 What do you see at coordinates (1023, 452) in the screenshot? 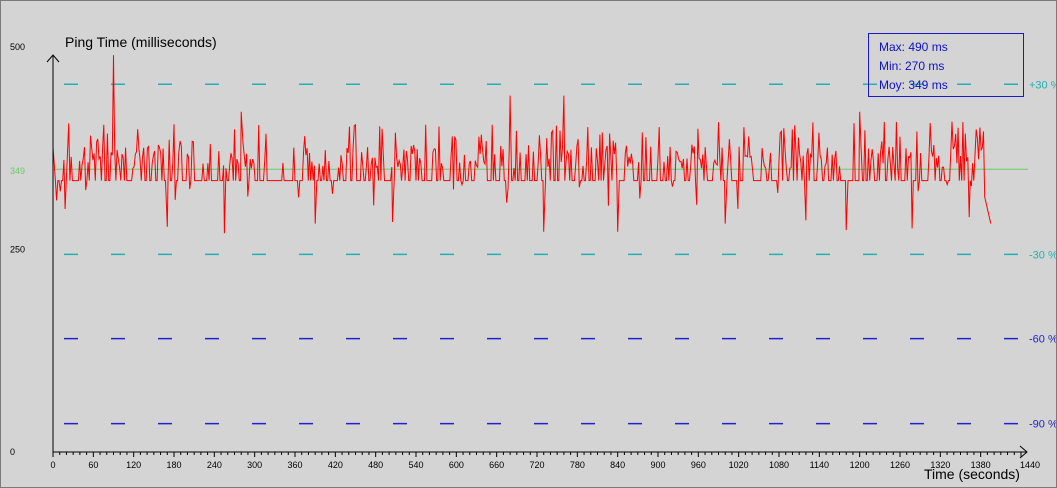
I see `x-axis-arrow-icon` at bounding box center [1023, 452].